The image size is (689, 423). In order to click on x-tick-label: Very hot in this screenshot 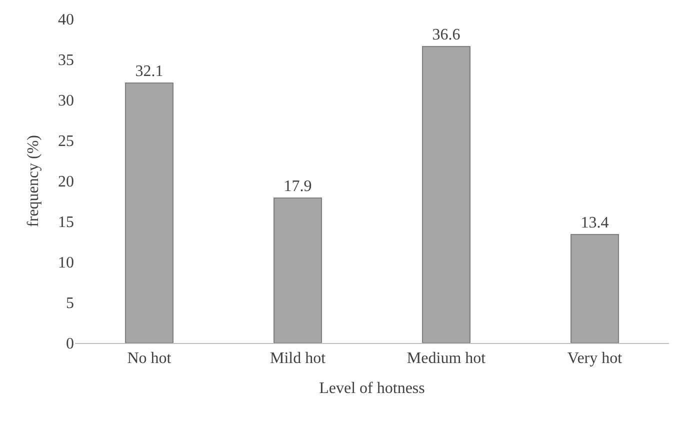, I will do `click(595, 359)`.